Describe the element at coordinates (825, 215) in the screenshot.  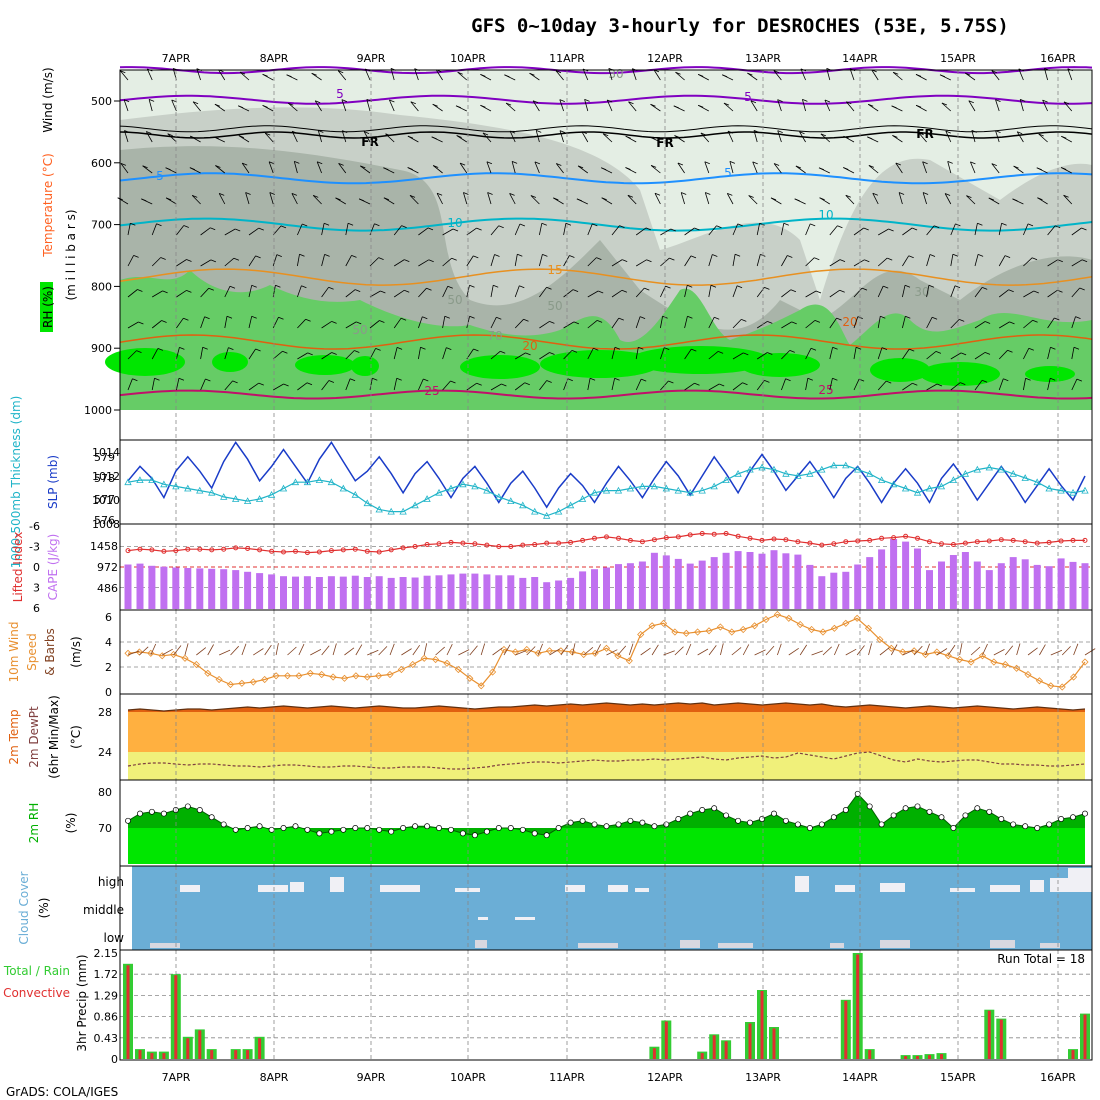
I see `contour-label: 10` at that location.